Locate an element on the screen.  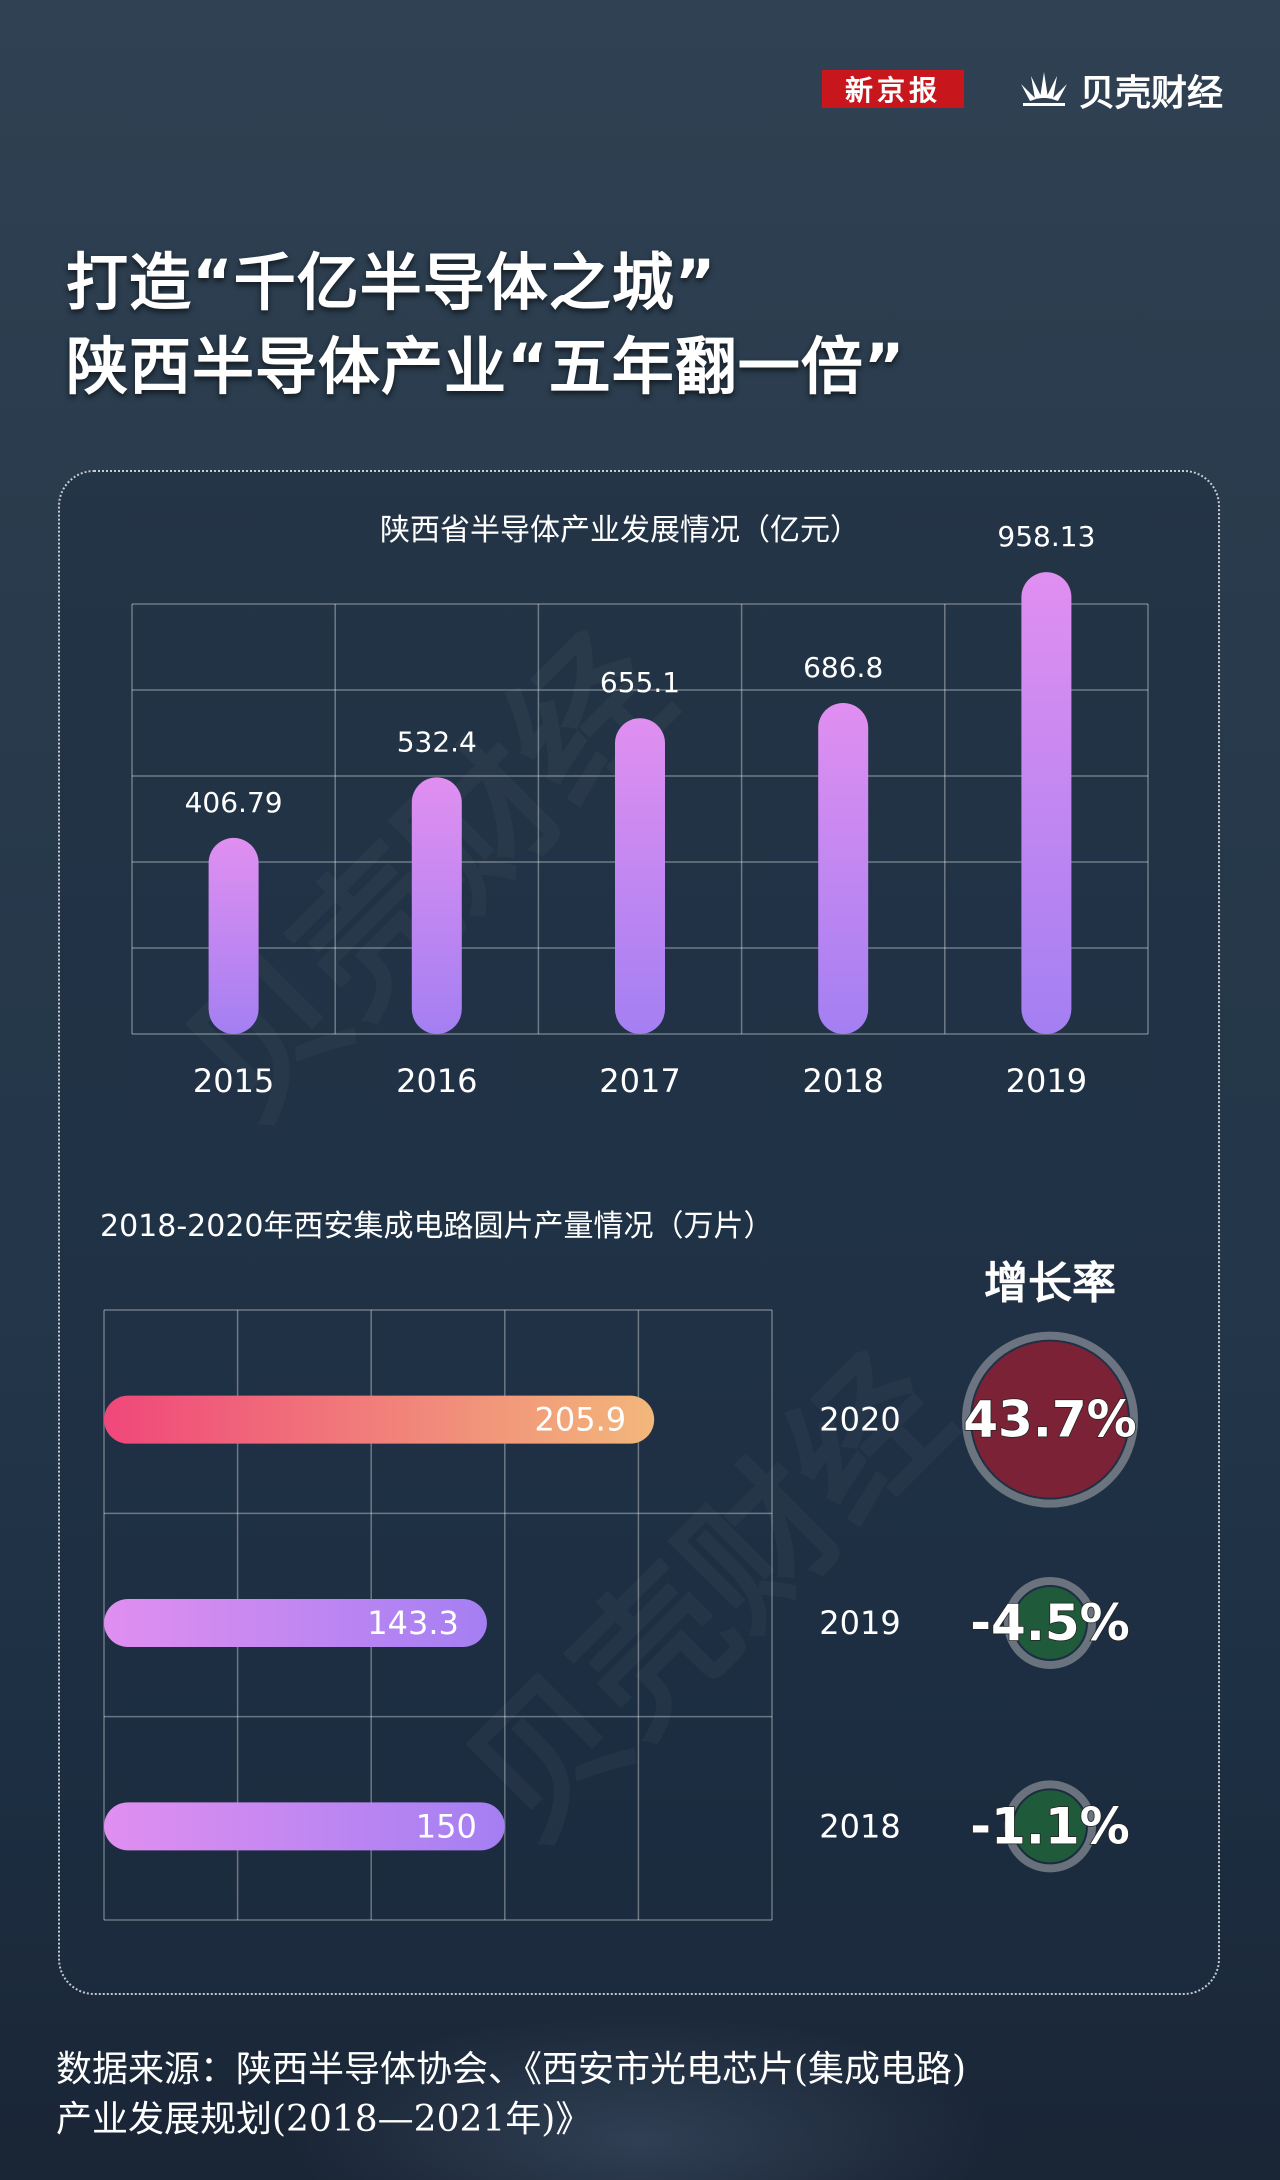
y-category-label: 2019 is located at coordinates (859, 1623).